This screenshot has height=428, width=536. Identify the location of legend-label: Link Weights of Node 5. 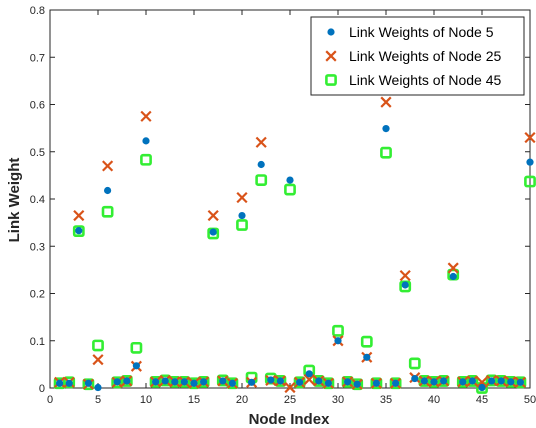
(421, 32).